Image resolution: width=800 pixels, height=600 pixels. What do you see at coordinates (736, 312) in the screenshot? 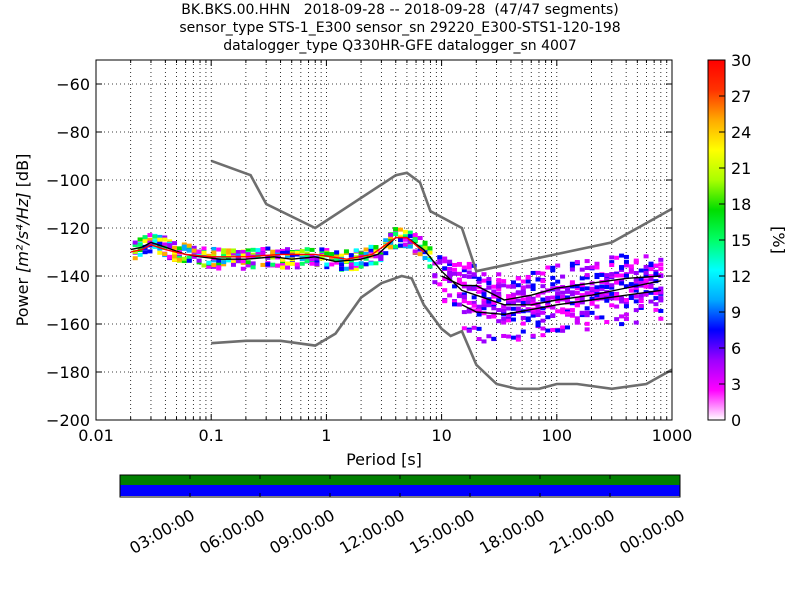
I see `colorbar-tick-label: 9` at bounding box center [736, 312].